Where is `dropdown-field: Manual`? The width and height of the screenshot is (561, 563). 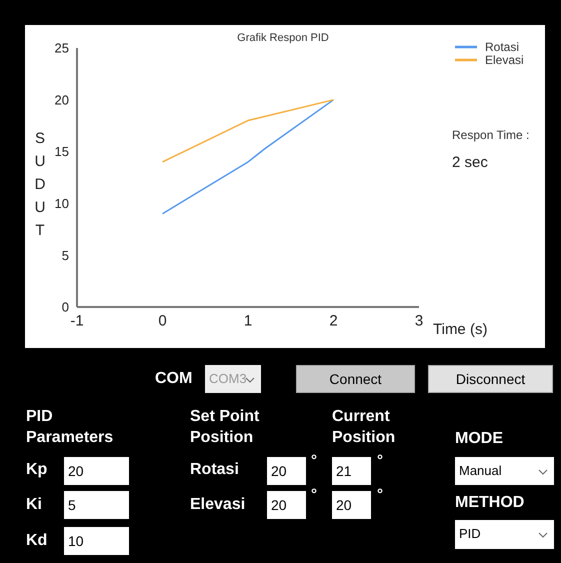
dropdown-field: Manual is located at coordinates (504, 471).